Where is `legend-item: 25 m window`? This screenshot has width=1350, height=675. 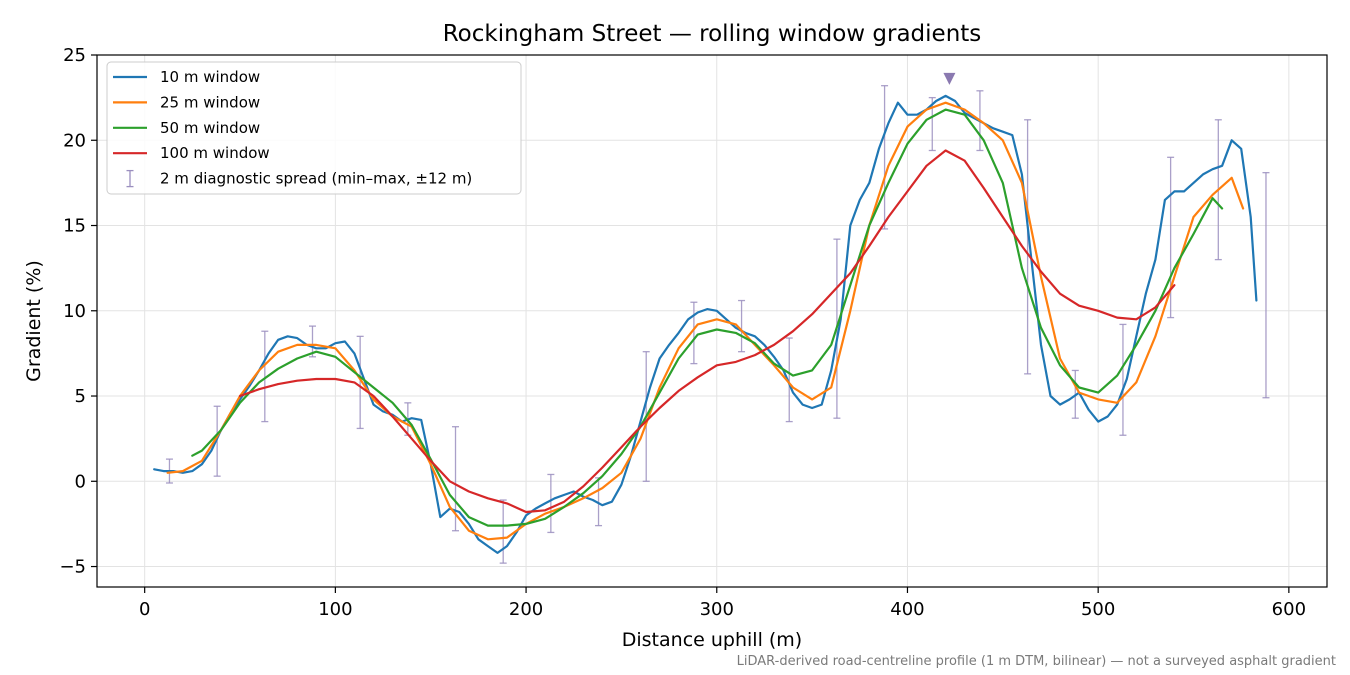 legend-item: 25 m window is located at coordinates (186, 102).